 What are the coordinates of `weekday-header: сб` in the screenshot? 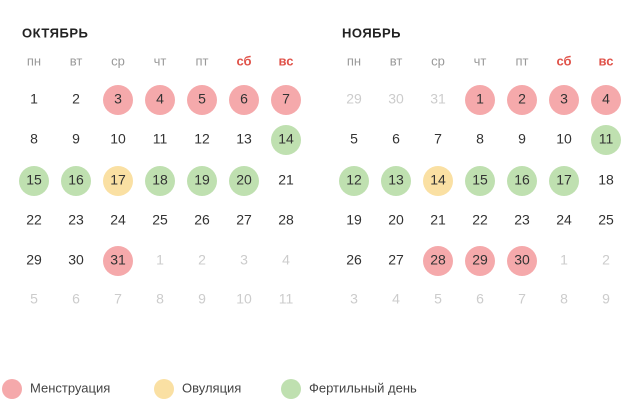 It's located at (563, 60).